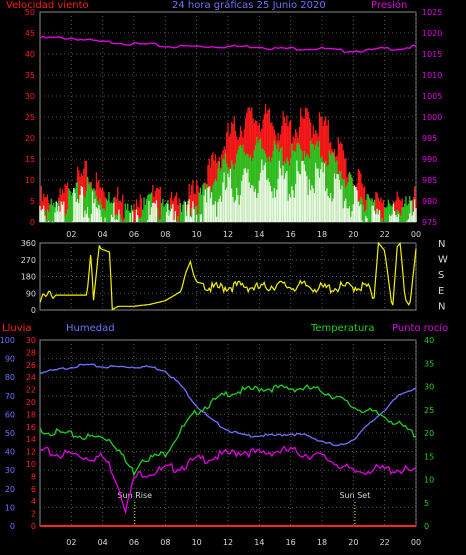 This screenshot has width=466, height=555. What do you see at coordinates (31, 377) in the screenshot?
I see `rain-dew-tick-label: 24` at bounding box center [31, 377].